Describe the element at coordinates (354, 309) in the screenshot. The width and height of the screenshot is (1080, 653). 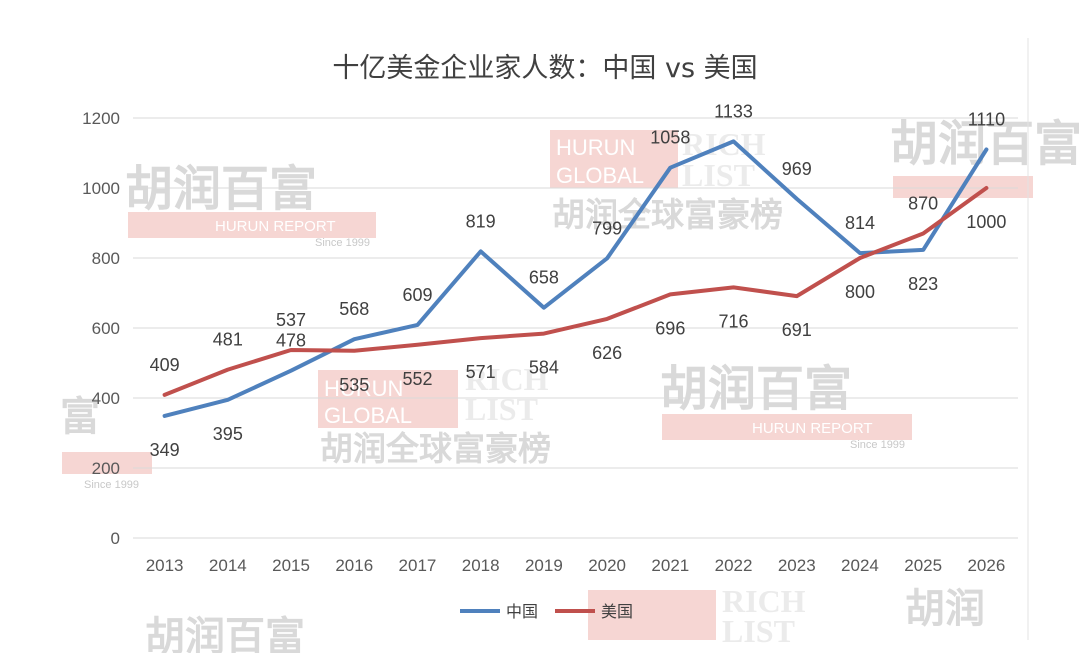
I see `data-label-china: 568` at that location.